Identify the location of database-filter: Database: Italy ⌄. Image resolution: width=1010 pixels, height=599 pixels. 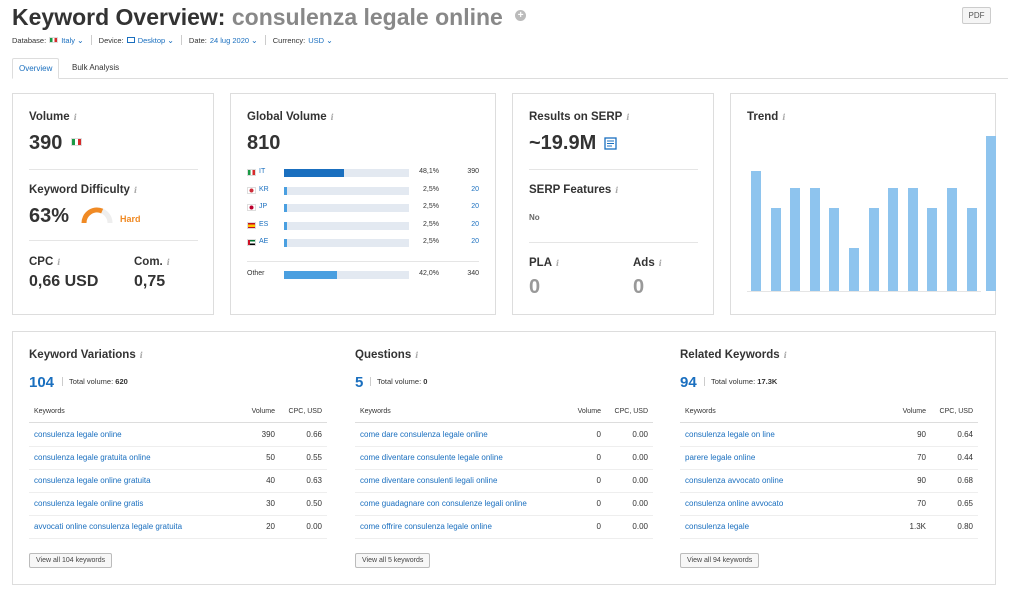
(48, 40).